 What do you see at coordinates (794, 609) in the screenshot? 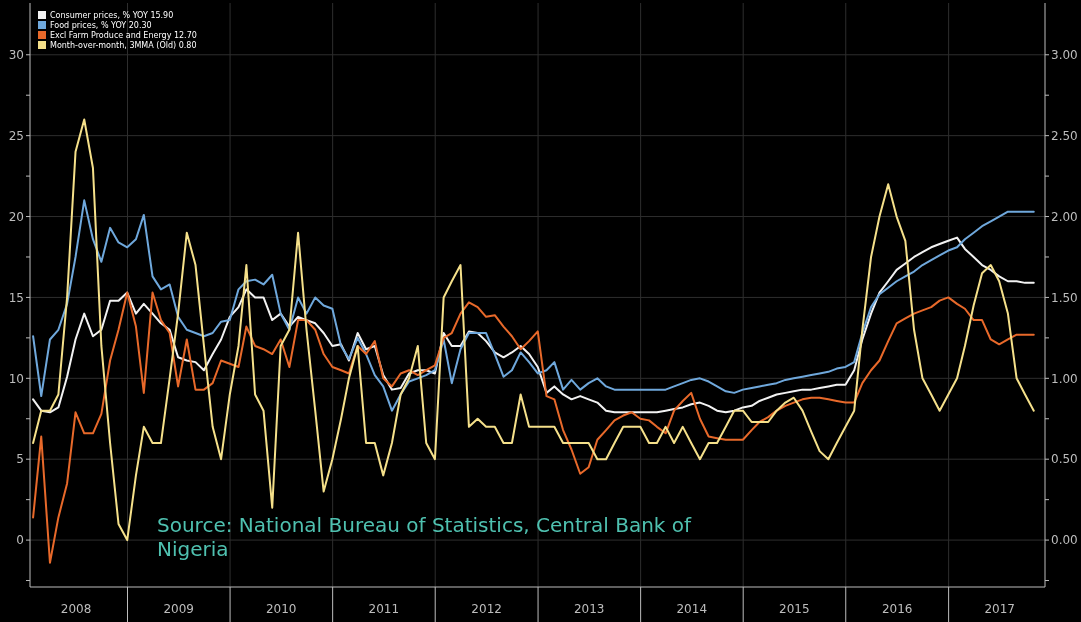
I see `x-tick-label: 2015` at bounding box center [794, 609].